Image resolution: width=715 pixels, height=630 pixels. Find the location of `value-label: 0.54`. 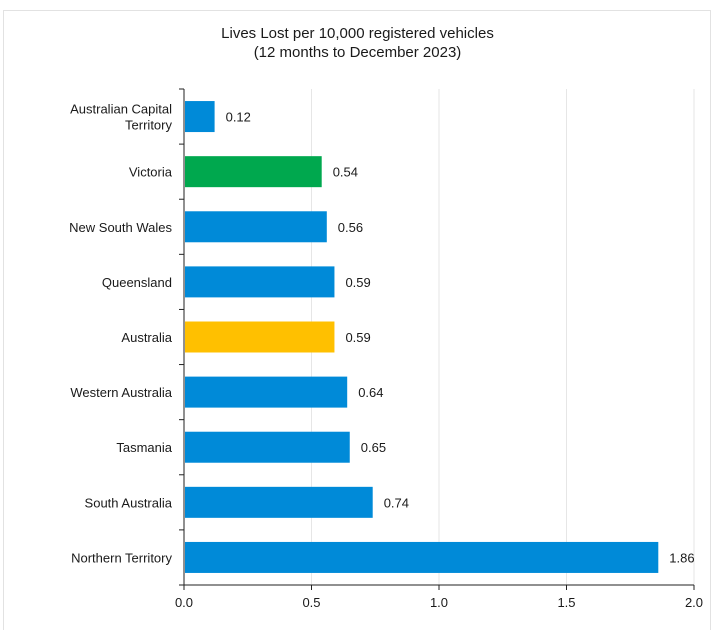

value-label: 0.54 is located at coordinates (345, 172).